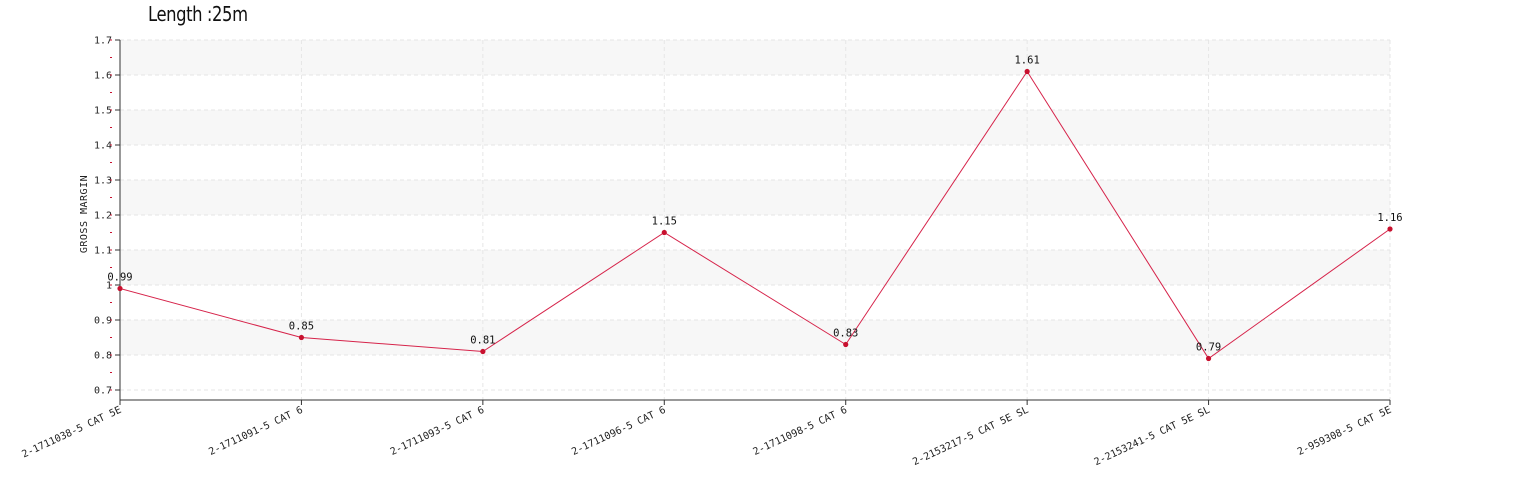  Describe the element at coordinates (255, 431) in the screenshot. I see `x-tick-label: 2-1711091-5 CAT 6` at that location.